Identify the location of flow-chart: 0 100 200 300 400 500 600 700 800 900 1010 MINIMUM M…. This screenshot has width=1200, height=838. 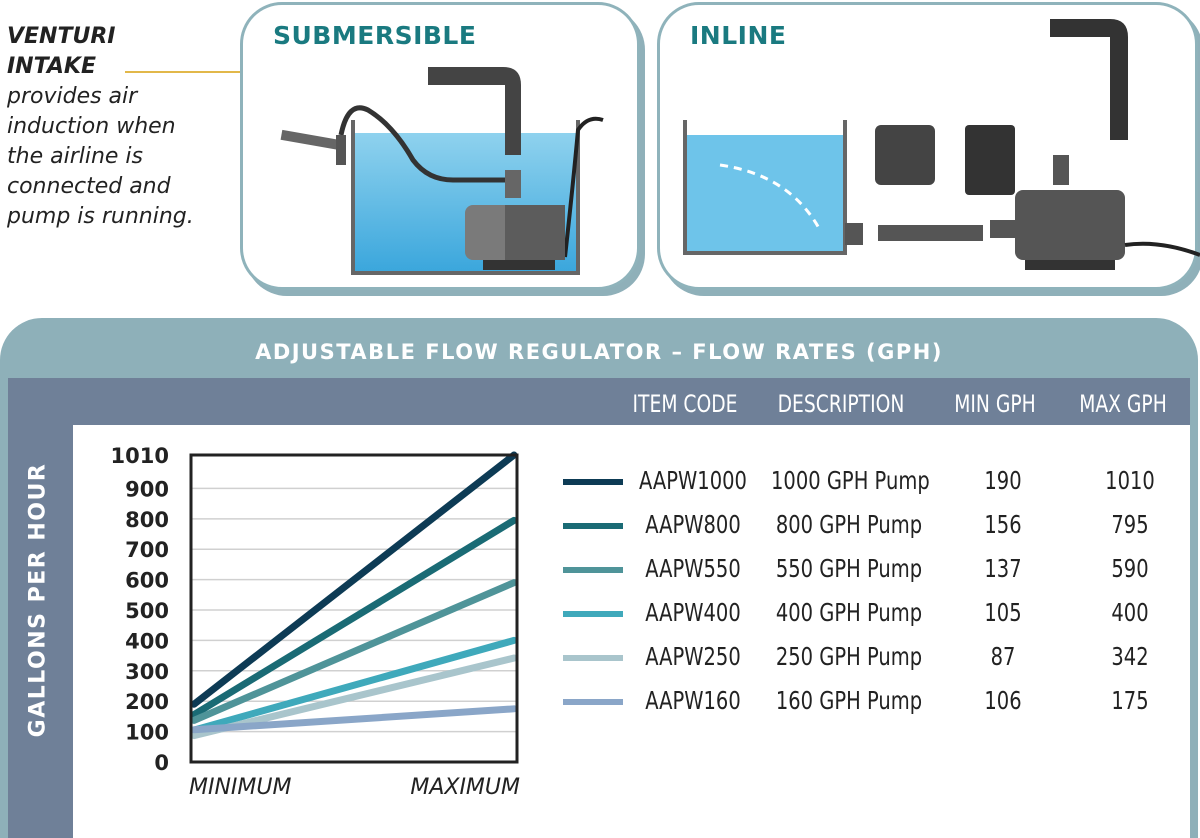
(315, 622).